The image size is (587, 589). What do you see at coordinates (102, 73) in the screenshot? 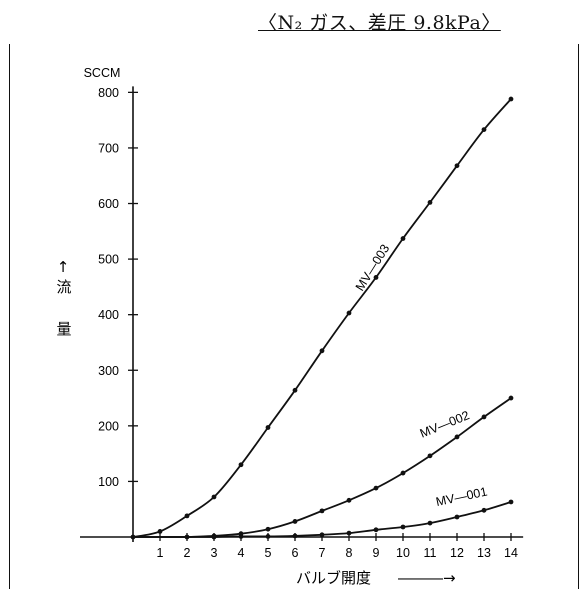
I see `y-unit-label: SCCM` at bounding box center [102, 73].